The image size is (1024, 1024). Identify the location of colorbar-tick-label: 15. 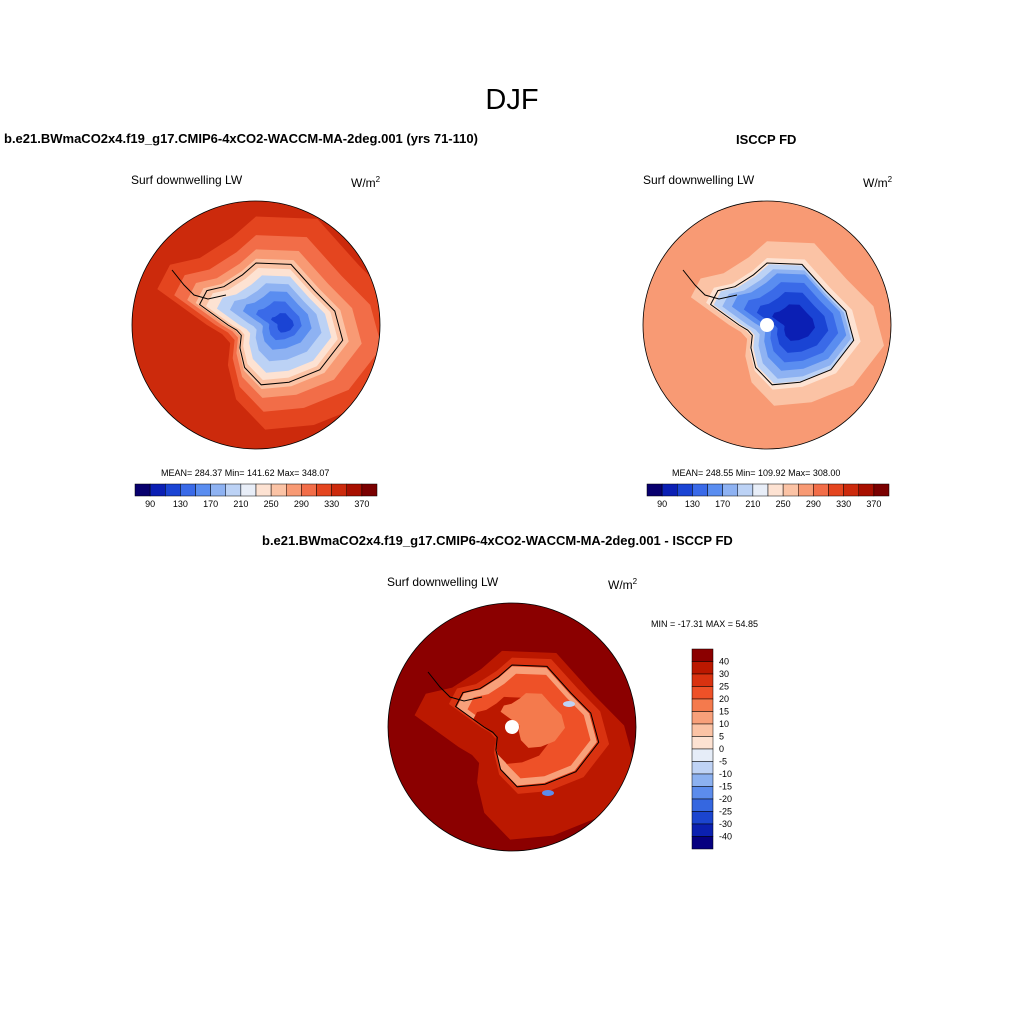
(724, 712).